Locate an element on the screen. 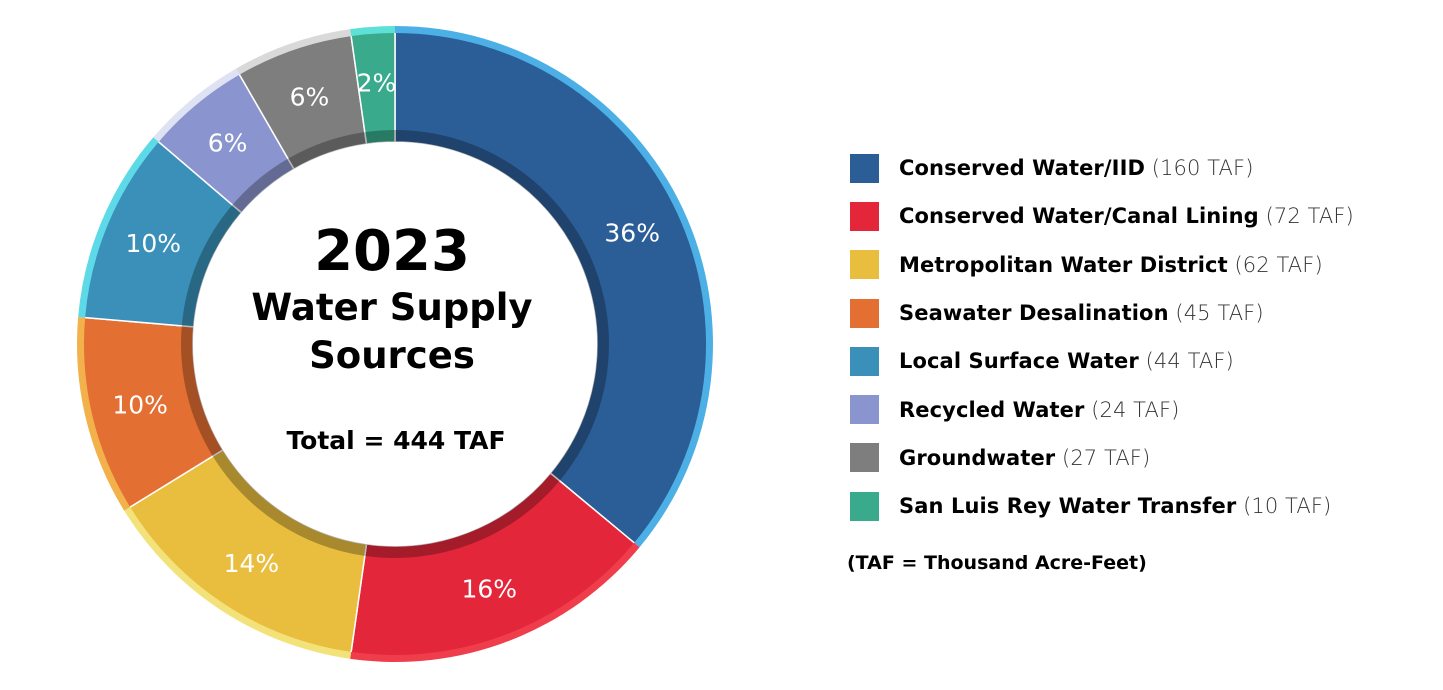 Image resolution: width=1443 pixels, height=690 pixels. shadow-local-surface-water is located at coordinates (211, 265).